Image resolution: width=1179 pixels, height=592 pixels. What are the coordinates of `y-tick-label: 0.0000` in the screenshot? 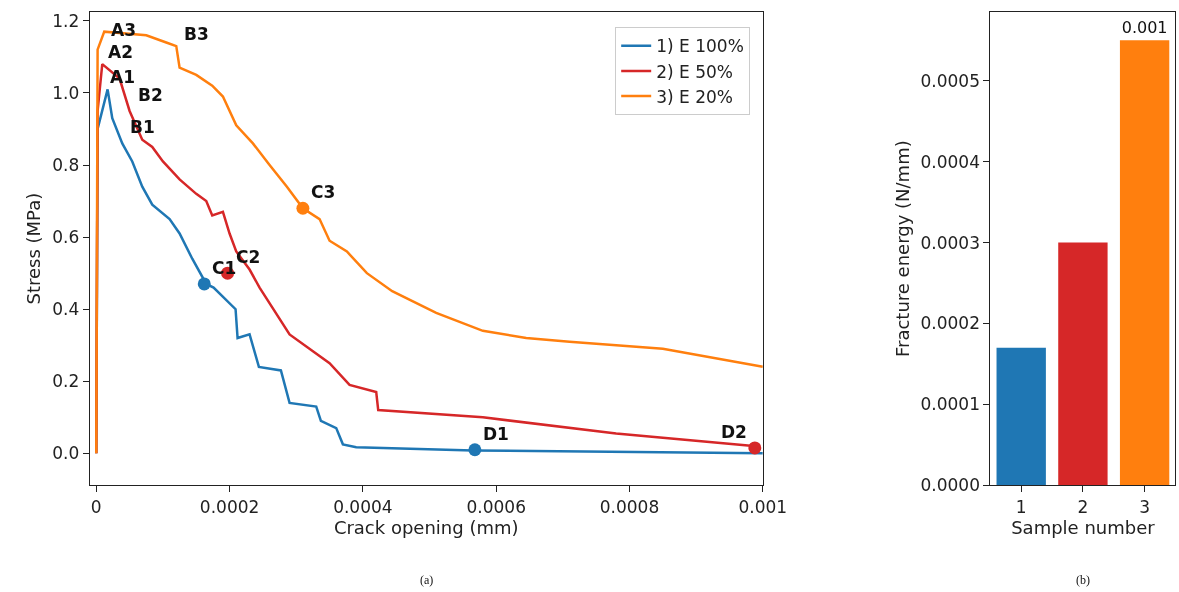 It's located at (950, 485).